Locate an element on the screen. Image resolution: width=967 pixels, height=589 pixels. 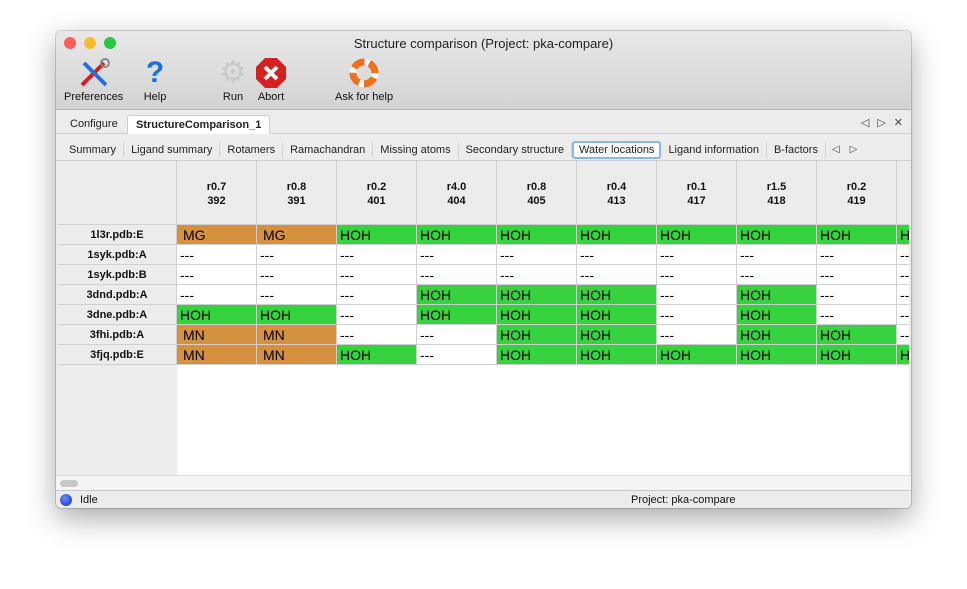
column-header: r0.4 413 is located at coordinates (617, 193).